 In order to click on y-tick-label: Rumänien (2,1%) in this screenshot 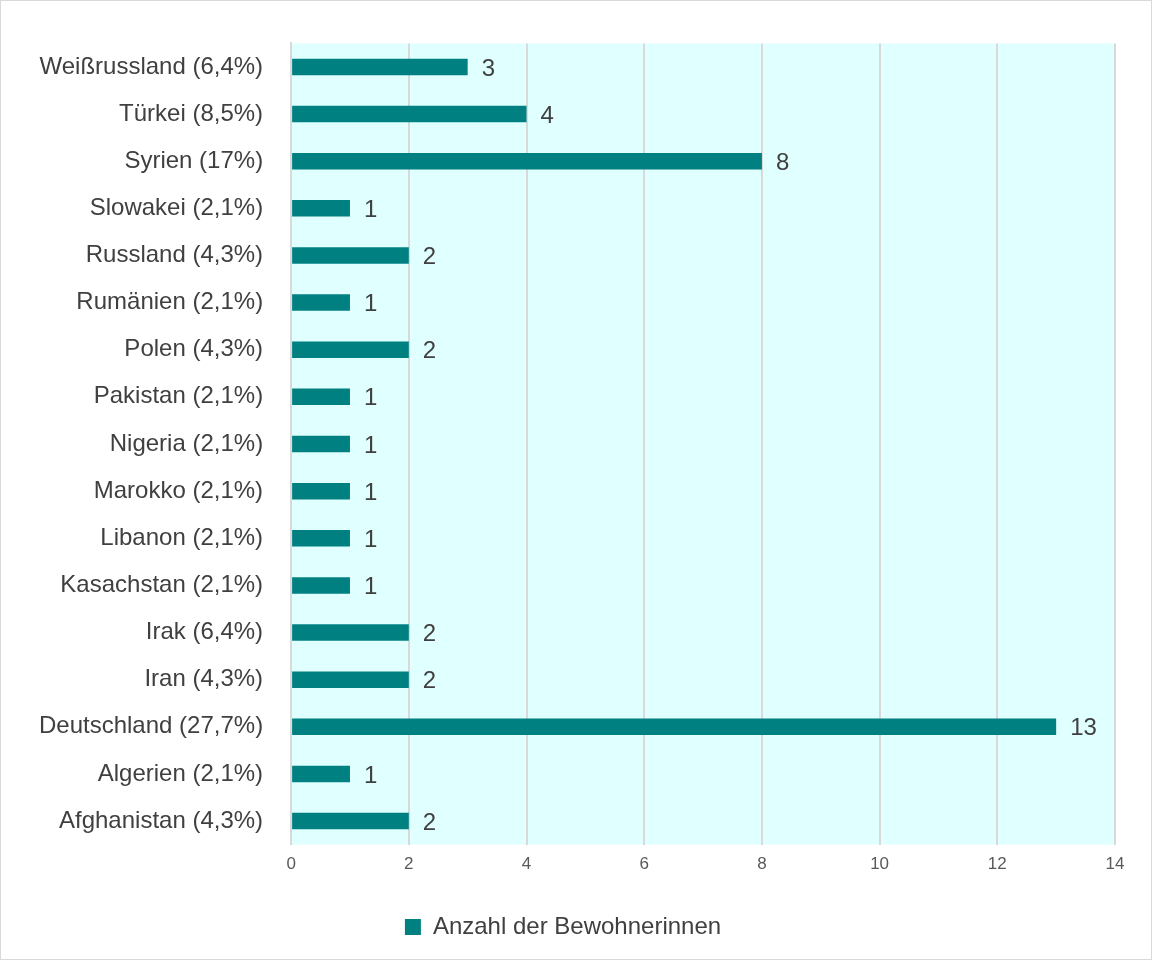, I will do `click(170, 301)`.